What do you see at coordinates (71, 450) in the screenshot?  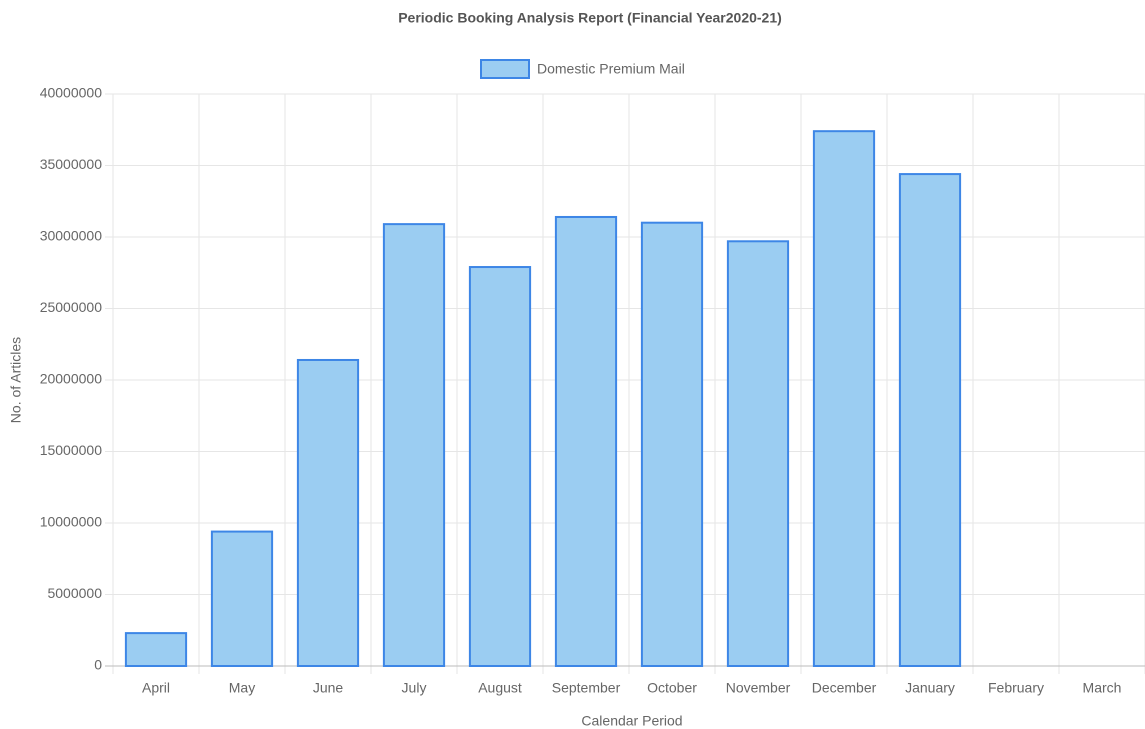 I see `y-tick-label: 15000000` at bounding box center [71, 450].